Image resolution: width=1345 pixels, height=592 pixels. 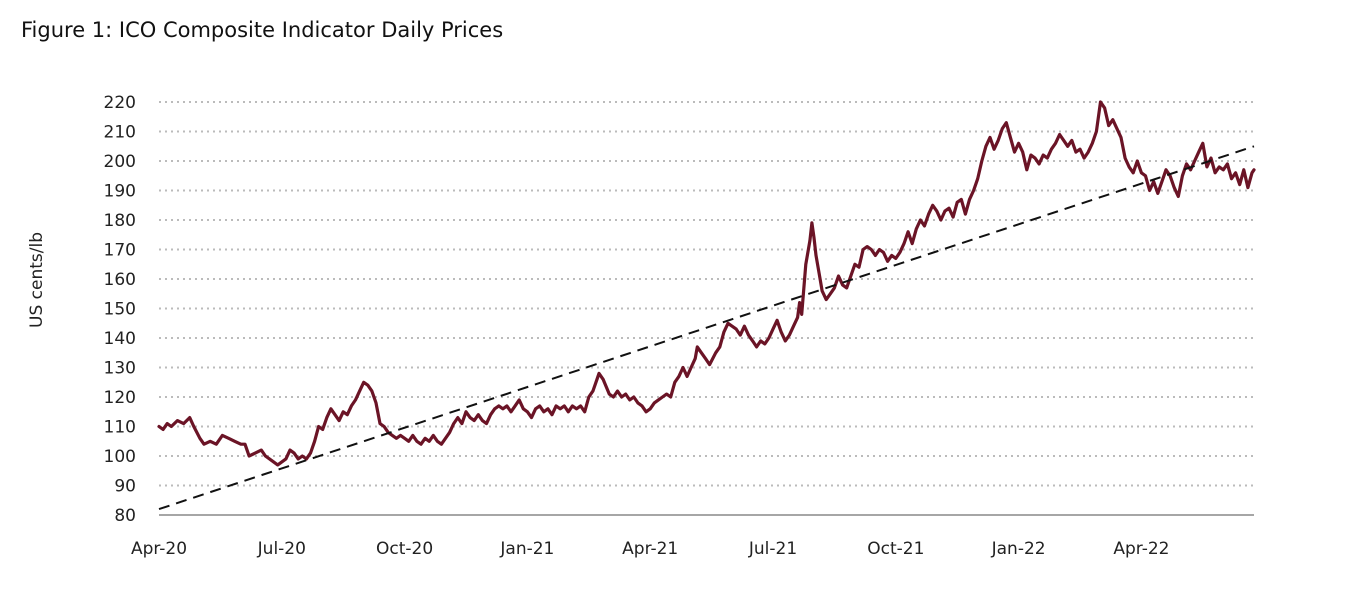 I want to click on y-tick-label: 210, so click(x=120, y=133).